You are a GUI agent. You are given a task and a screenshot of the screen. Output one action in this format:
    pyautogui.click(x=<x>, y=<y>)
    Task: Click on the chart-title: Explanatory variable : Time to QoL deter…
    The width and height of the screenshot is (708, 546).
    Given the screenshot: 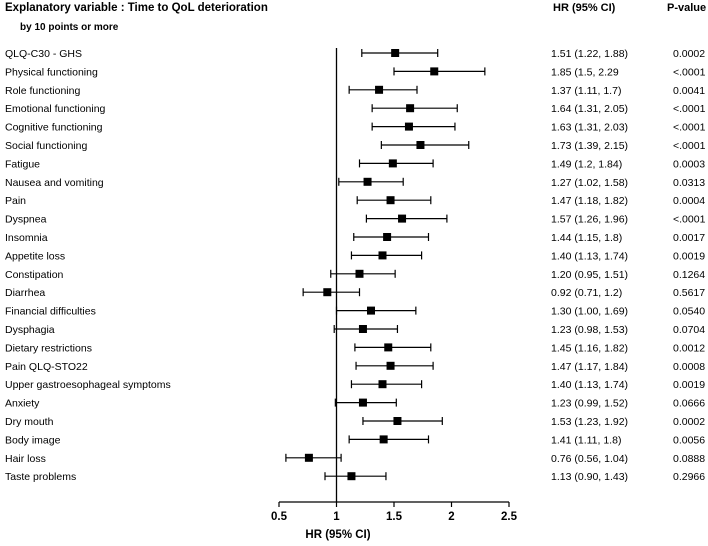 What is the action you would take?
    pyautogui.click(x=136, y=8)
    